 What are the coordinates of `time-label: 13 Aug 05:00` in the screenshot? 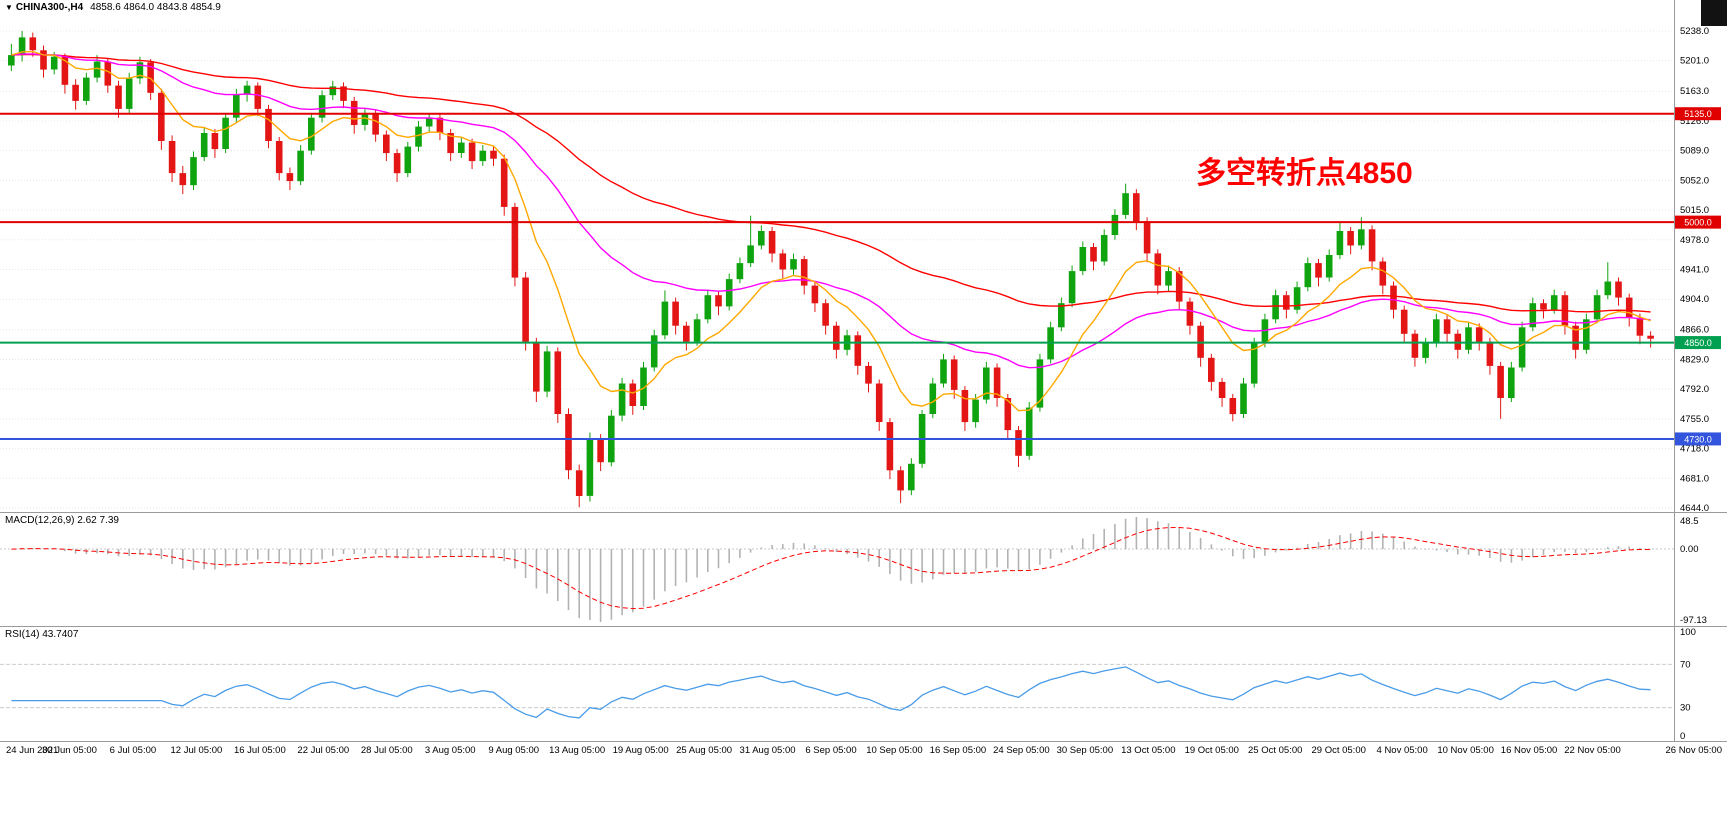 It's located at (577, 750).